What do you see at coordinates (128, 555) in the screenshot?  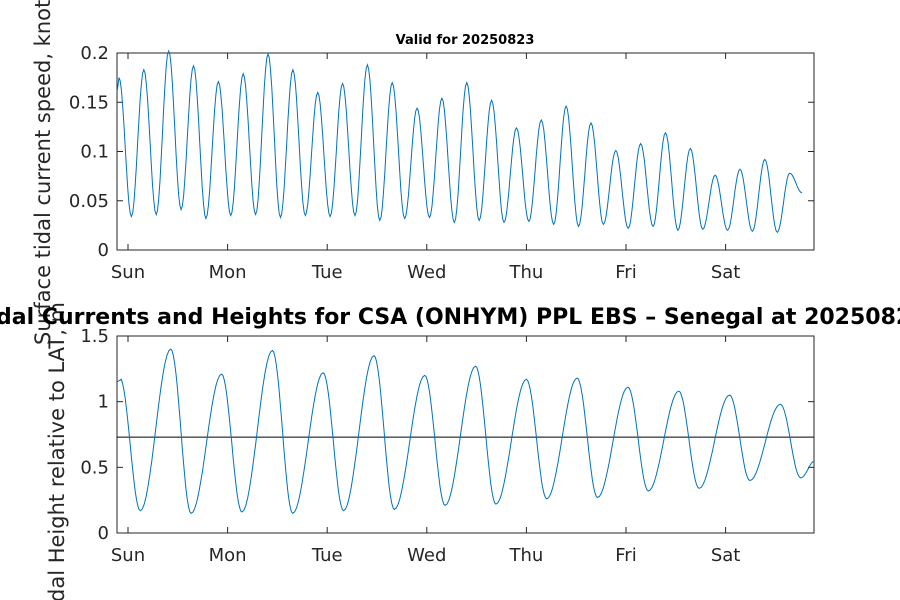 I see `bottom-x-tick-label: Sun` at bounding box center [128, 555].